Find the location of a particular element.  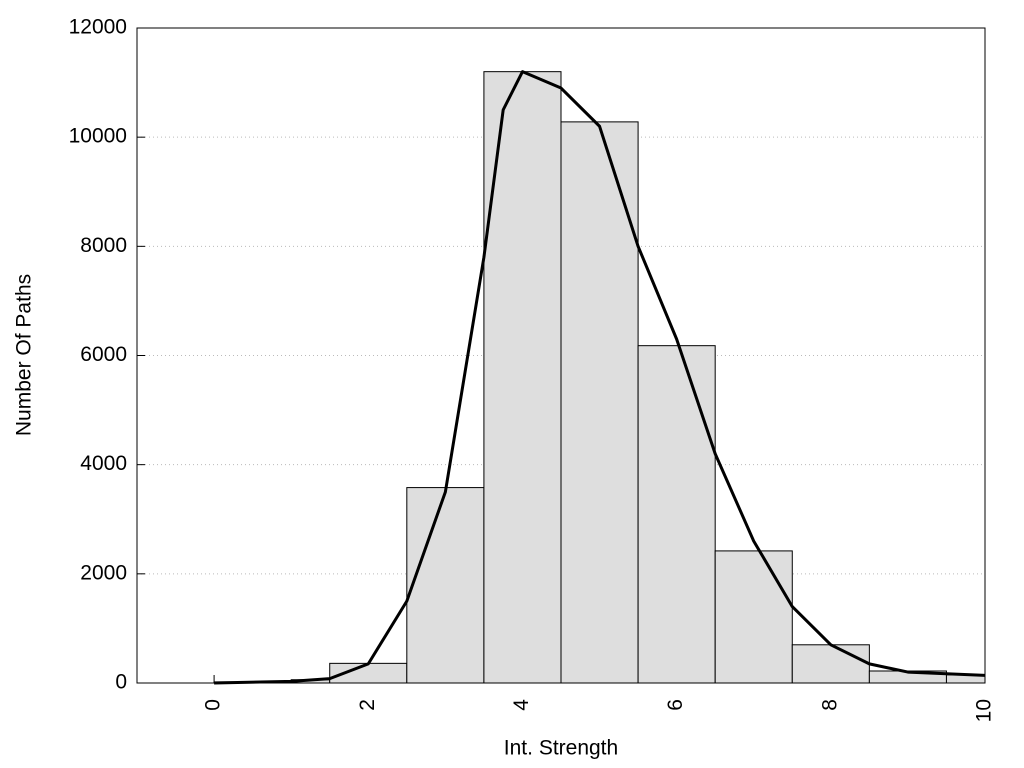

y-axis-label: Number Of Paths is located at coordinates (24, 355).